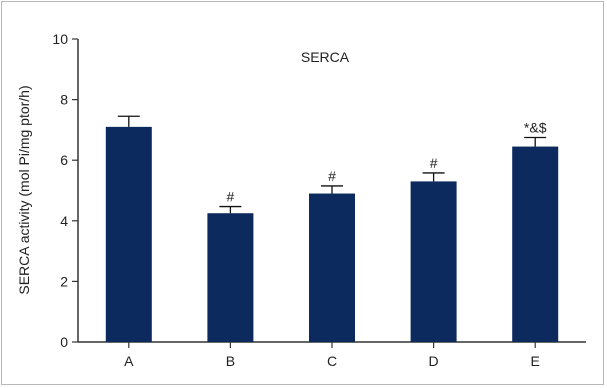  I want to click on y-tick-label: 6, so click(64, 160).